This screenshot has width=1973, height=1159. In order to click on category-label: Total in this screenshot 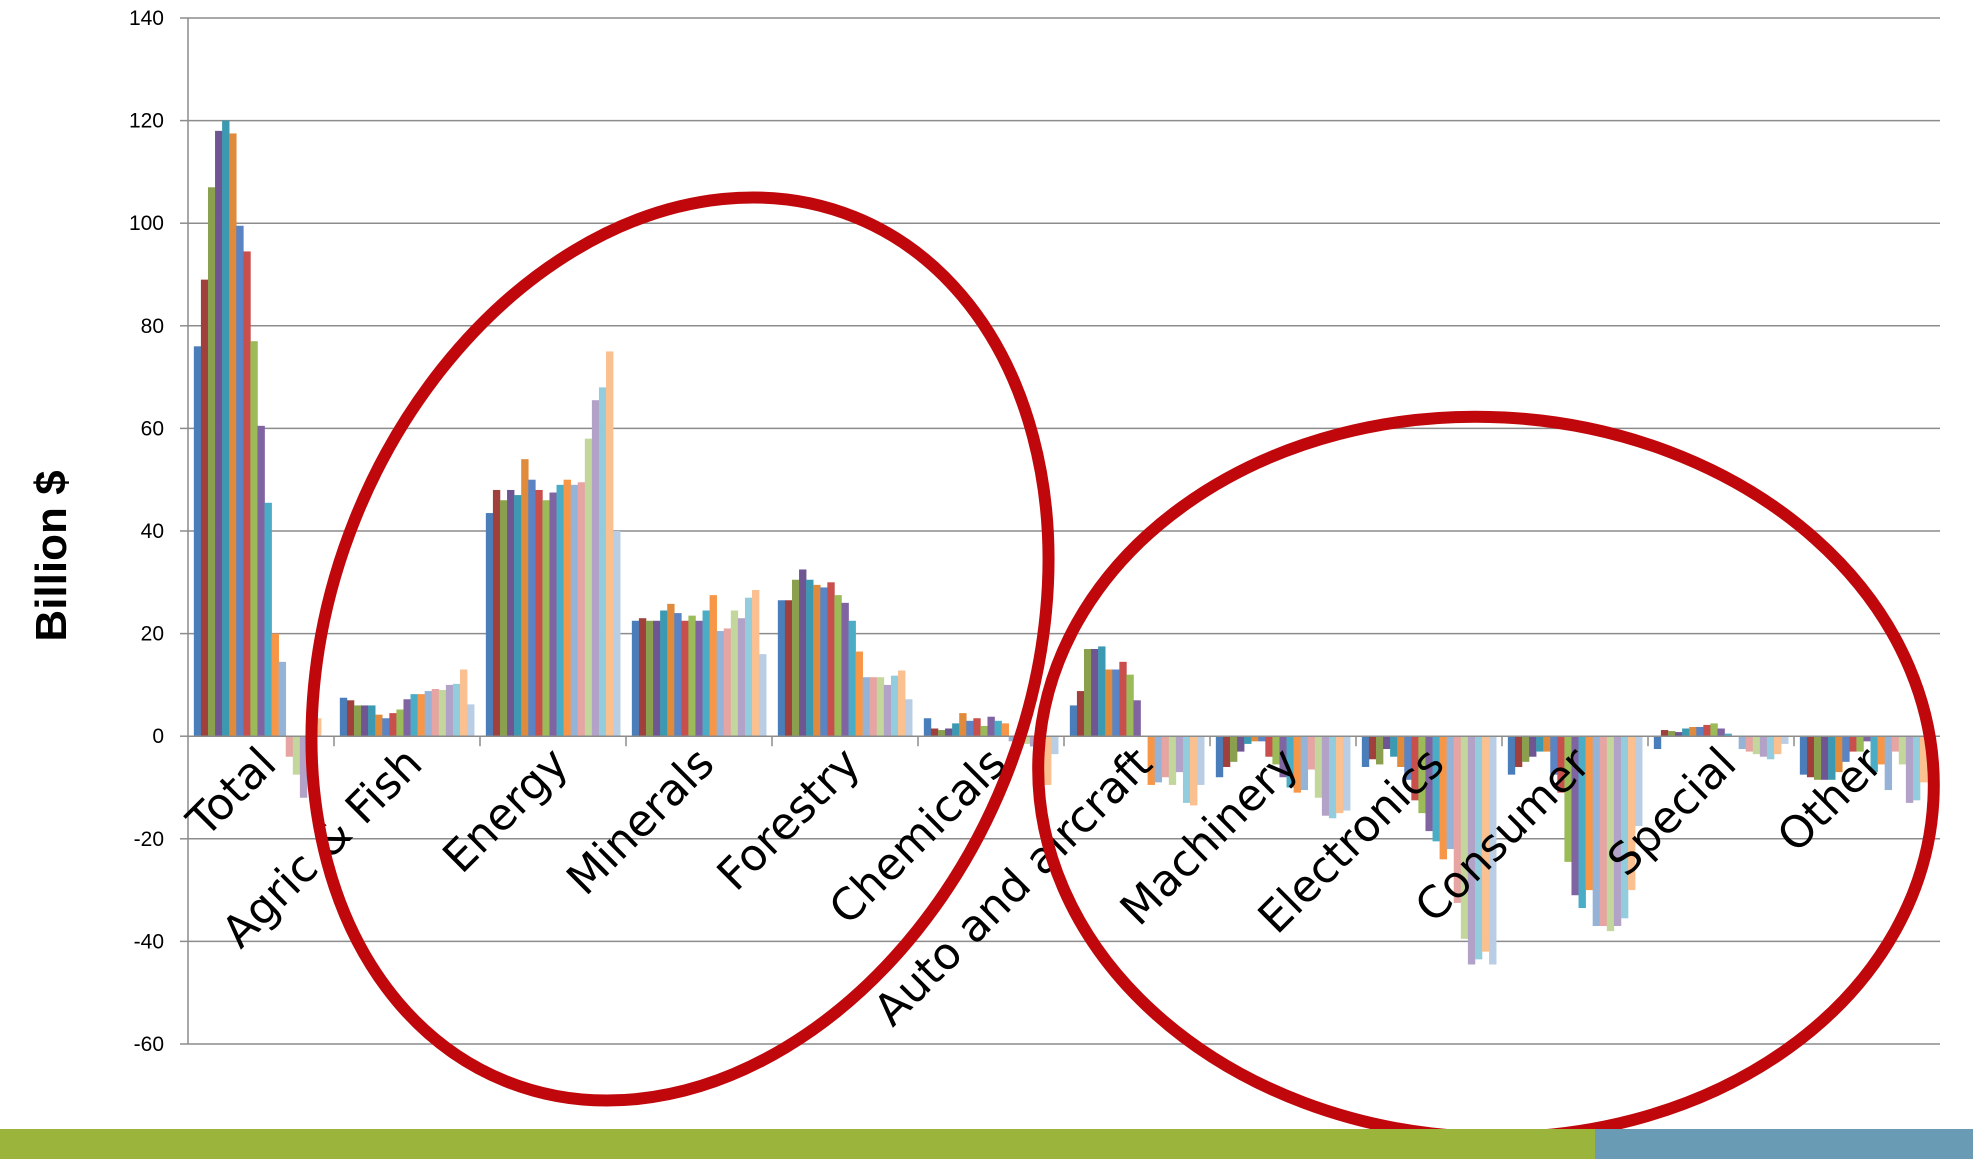, I will do `click(231, 792)`.